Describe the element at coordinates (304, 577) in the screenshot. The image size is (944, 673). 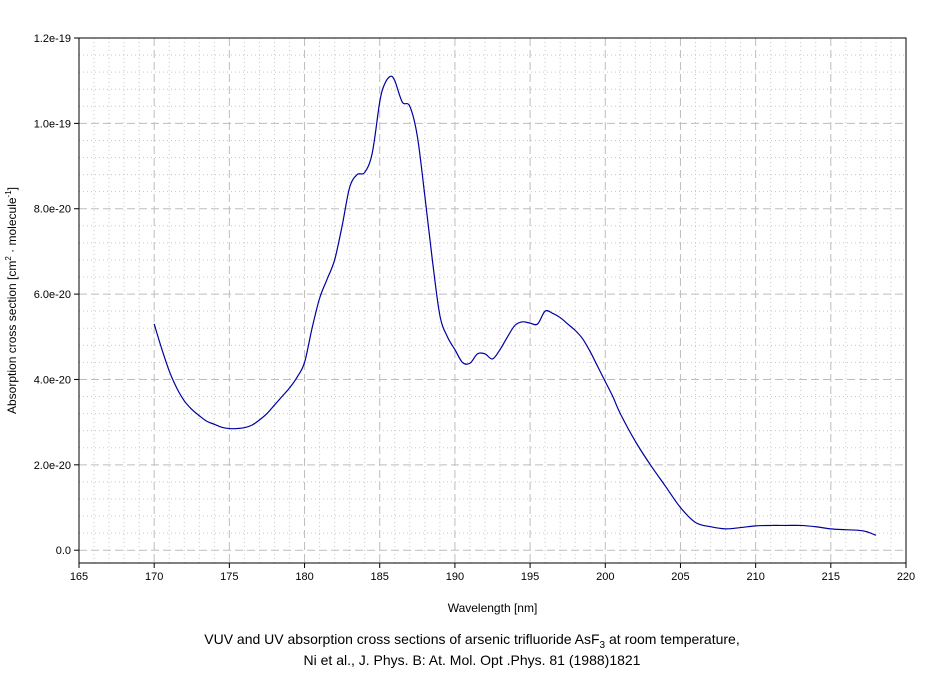
I see `x-tick-label: 180` at that location.